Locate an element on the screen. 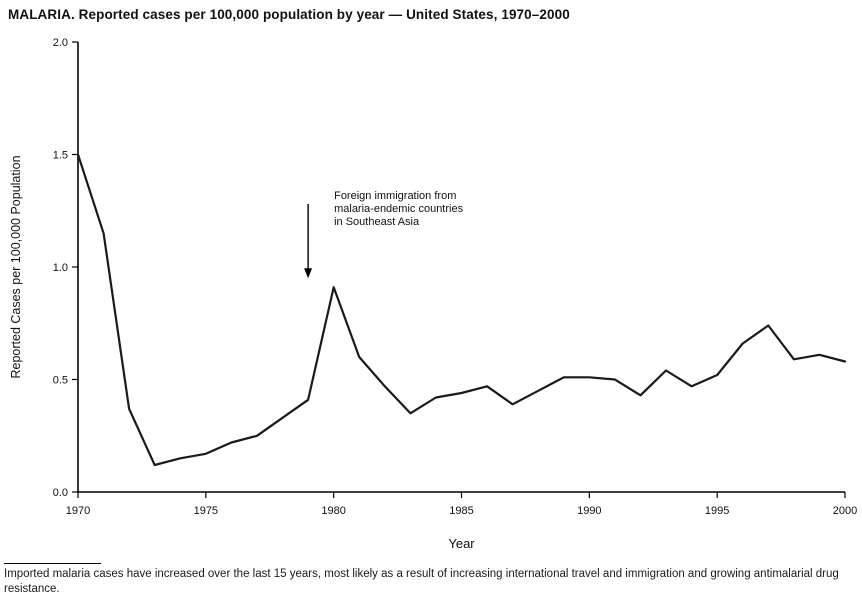 The height and width of the screenshot is (603, 862). y-tick-label: 0.5 is located at coordinates (60, 381).